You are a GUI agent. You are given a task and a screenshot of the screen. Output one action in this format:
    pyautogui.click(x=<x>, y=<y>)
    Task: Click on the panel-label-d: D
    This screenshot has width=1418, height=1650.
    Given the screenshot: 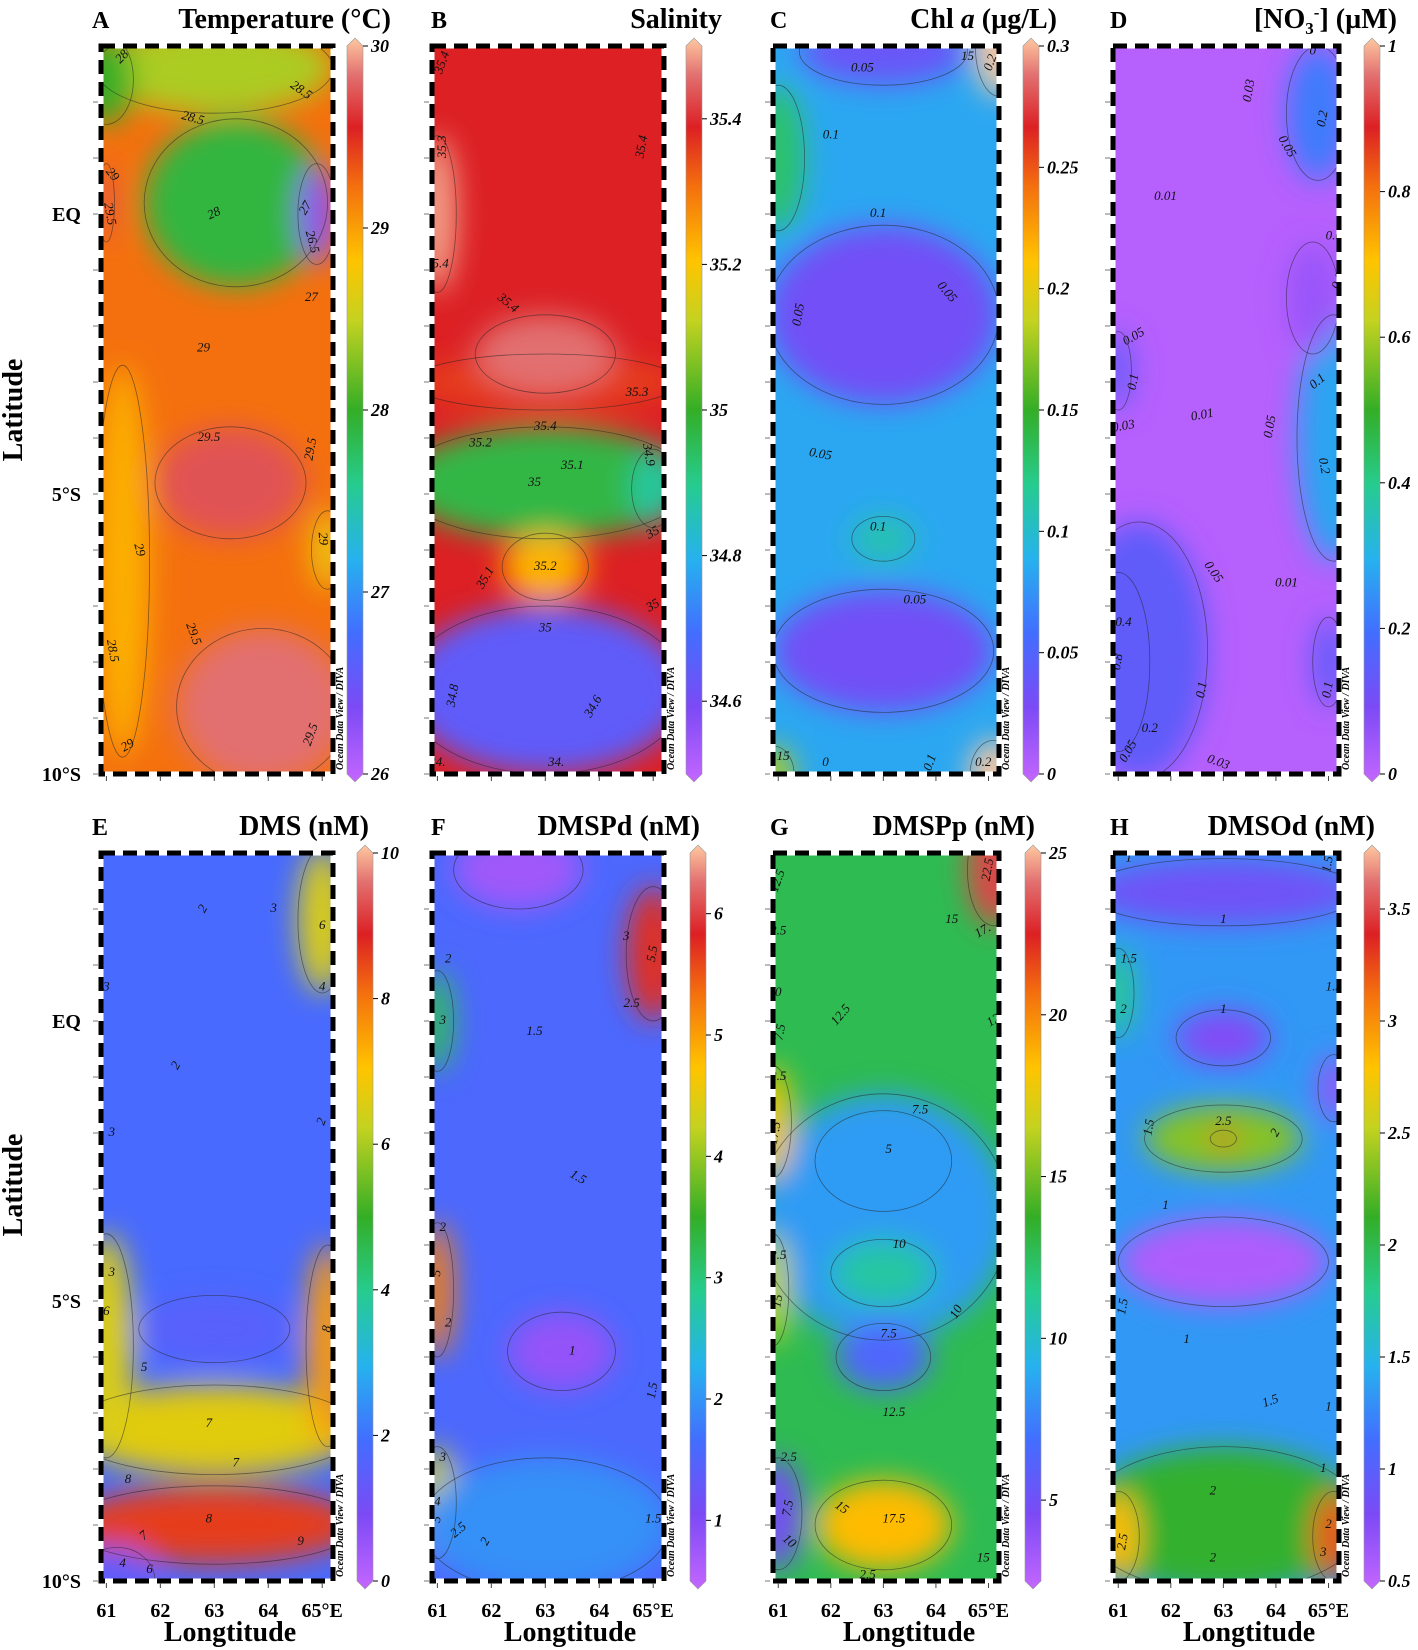 What is the action you would take?
    pyautogui.click(x=1118, y=21)
    